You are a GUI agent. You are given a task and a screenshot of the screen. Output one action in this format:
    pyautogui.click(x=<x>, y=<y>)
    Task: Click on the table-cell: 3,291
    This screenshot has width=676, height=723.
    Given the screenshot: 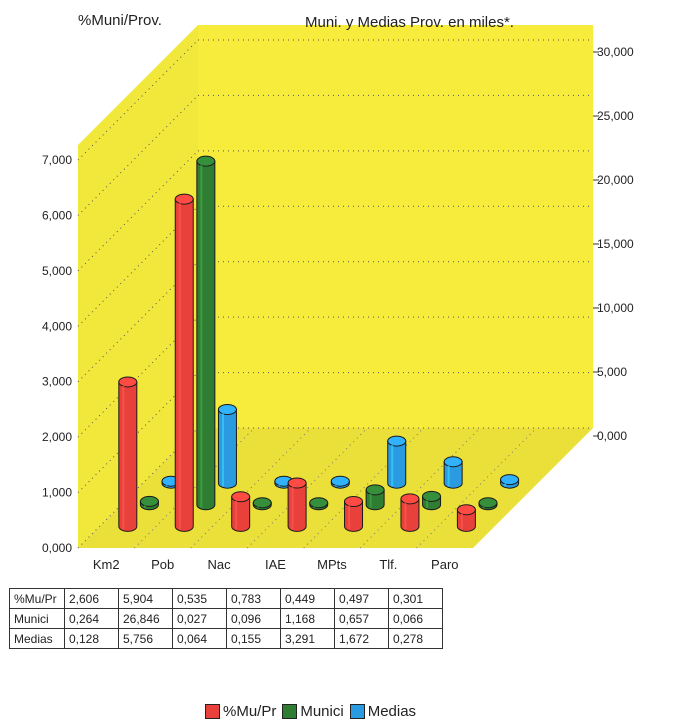 What is the action you would take?
    pyautogui.click(x=307, y=638)
    